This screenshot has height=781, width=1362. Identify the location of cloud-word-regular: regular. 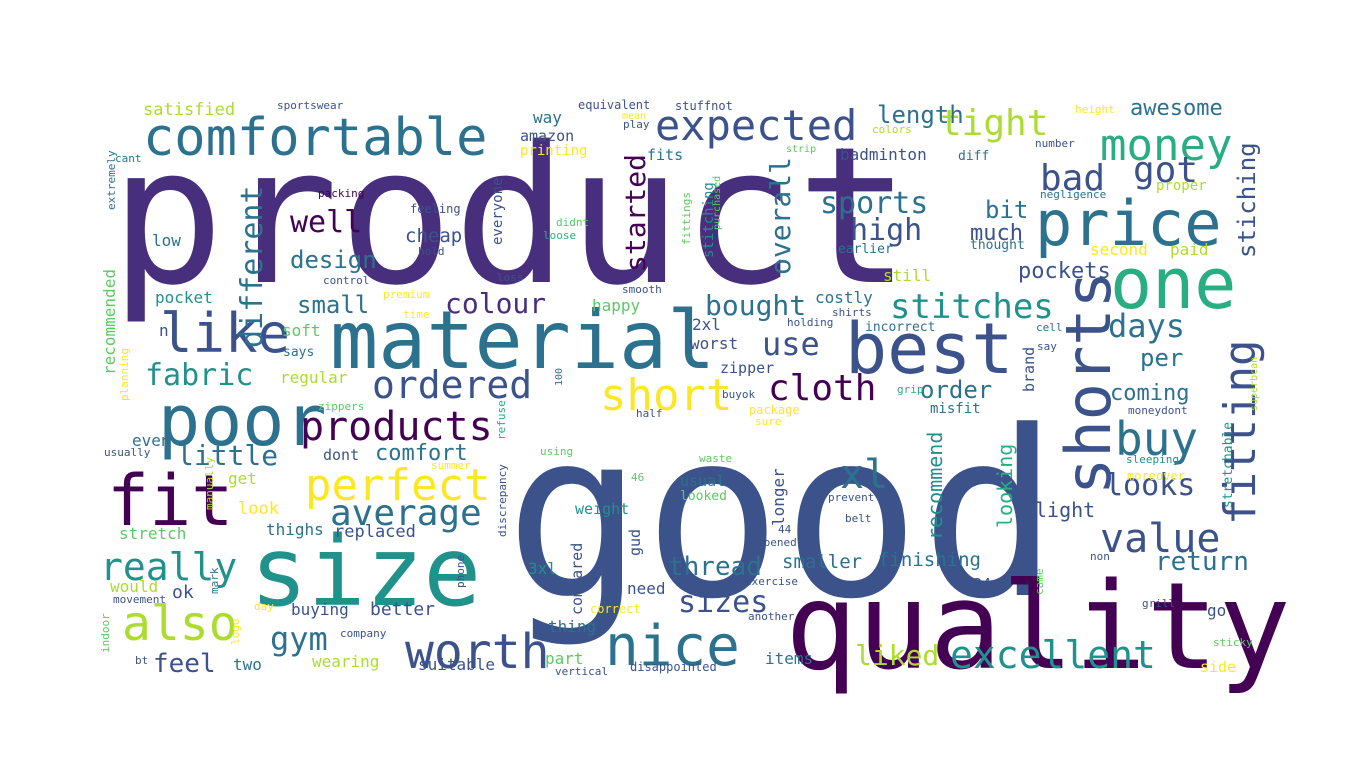
(314, 377).